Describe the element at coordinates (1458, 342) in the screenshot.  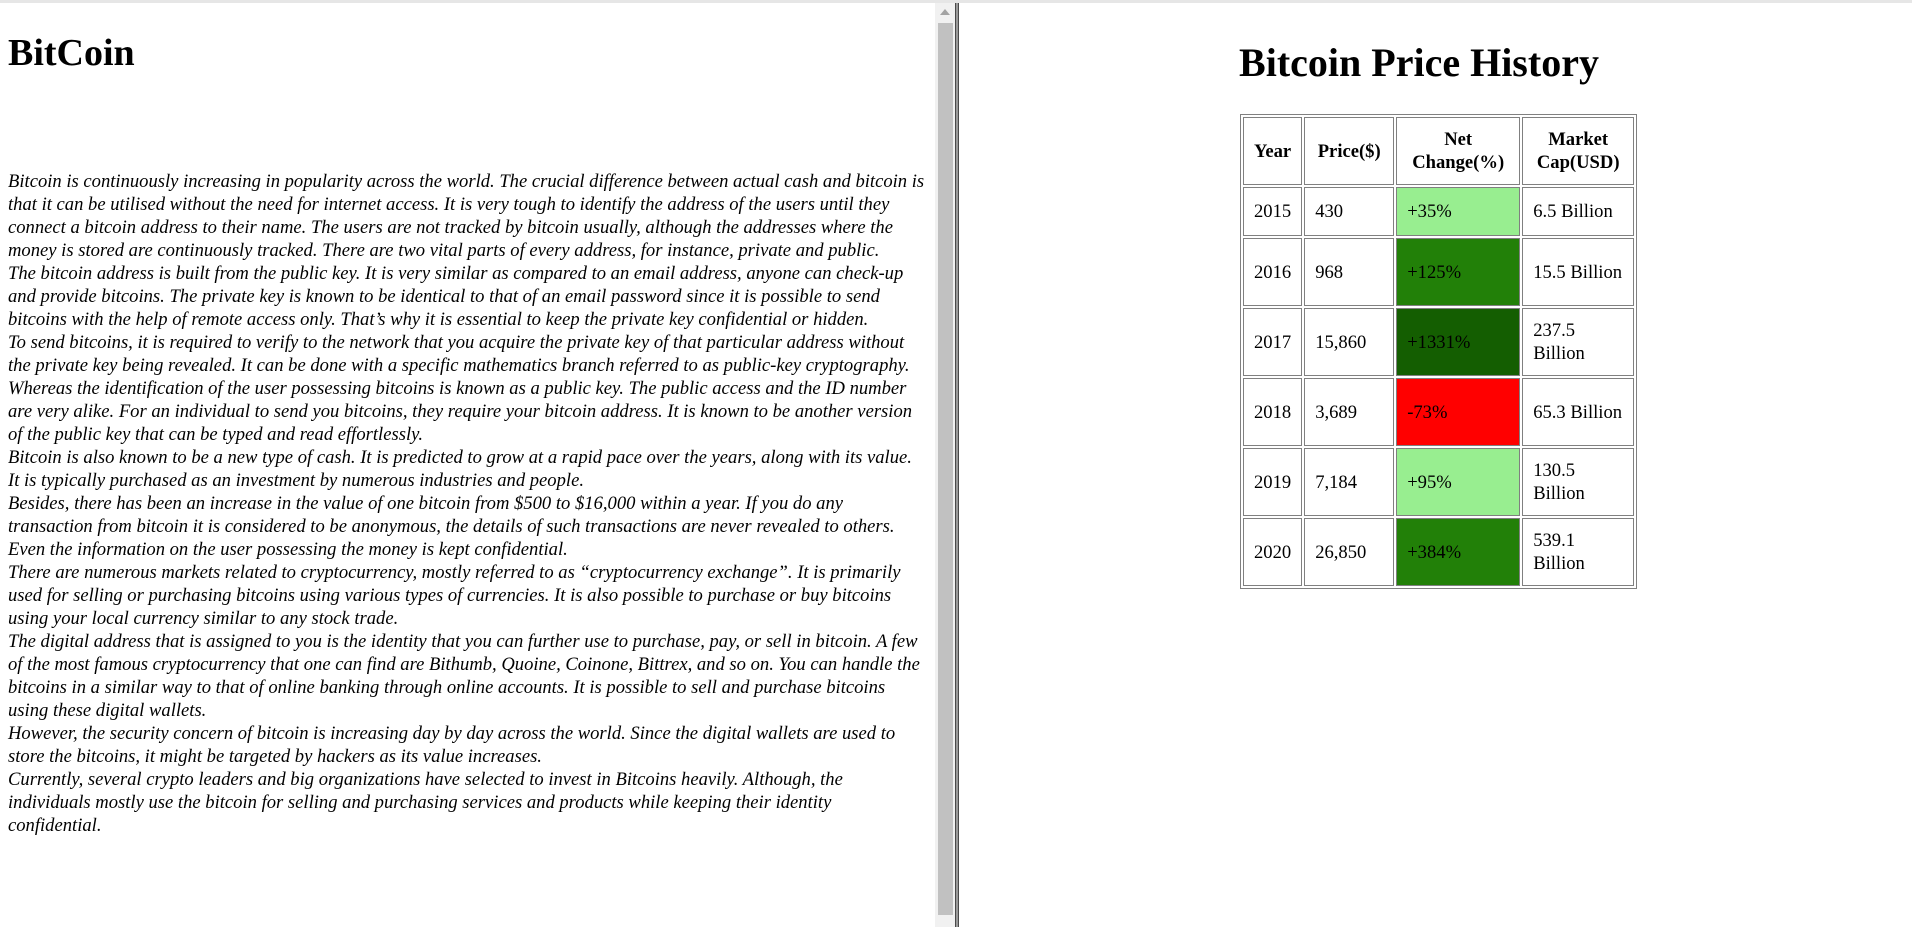
I see `cell-net-change: +1331%` at that location.